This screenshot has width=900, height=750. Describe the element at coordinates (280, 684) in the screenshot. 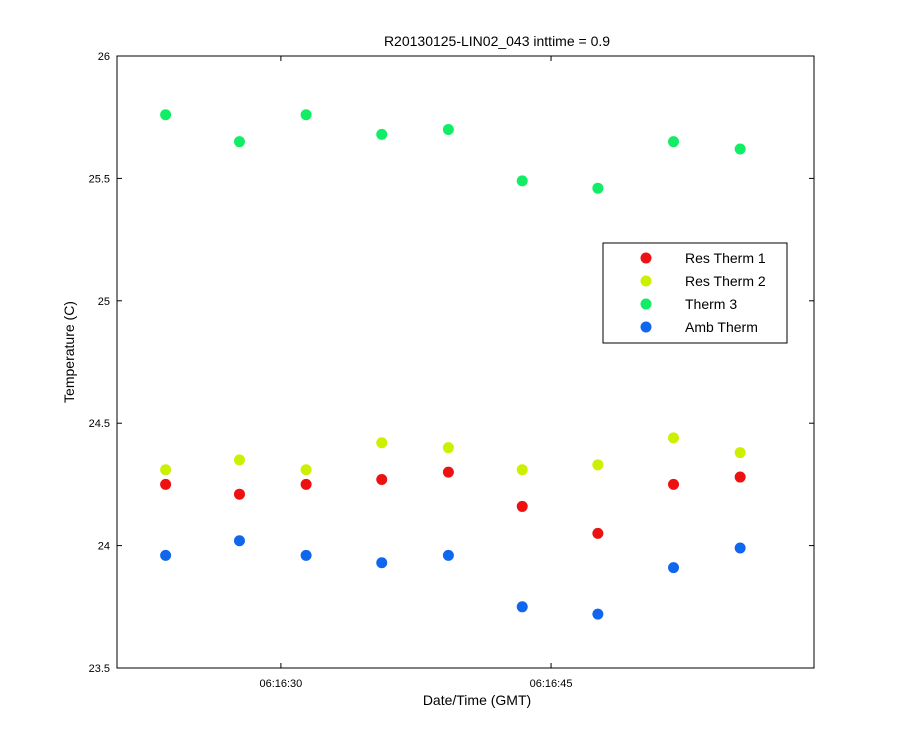

I see `x-tick-label: 06:16:30` at that location.